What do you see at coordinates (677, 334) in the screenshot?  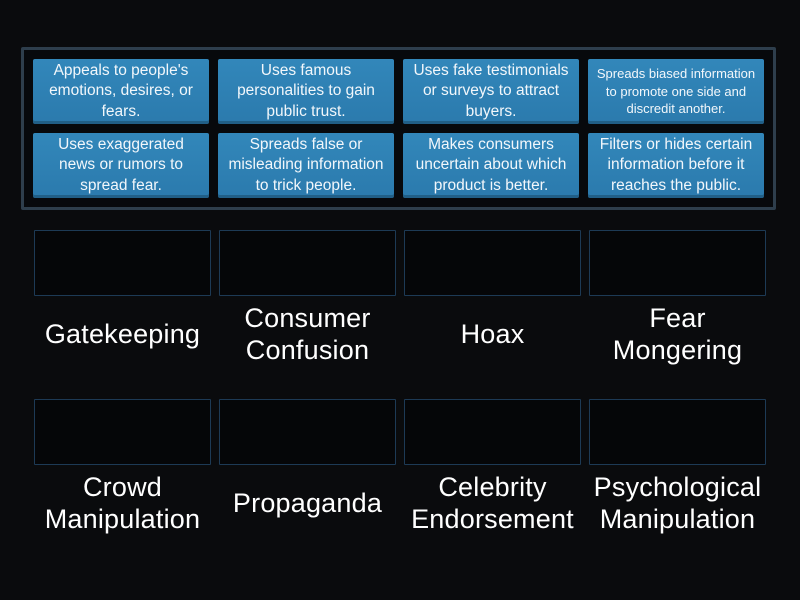 I see `slot-label: Fear Mongering` at bounding box center [677, 334].